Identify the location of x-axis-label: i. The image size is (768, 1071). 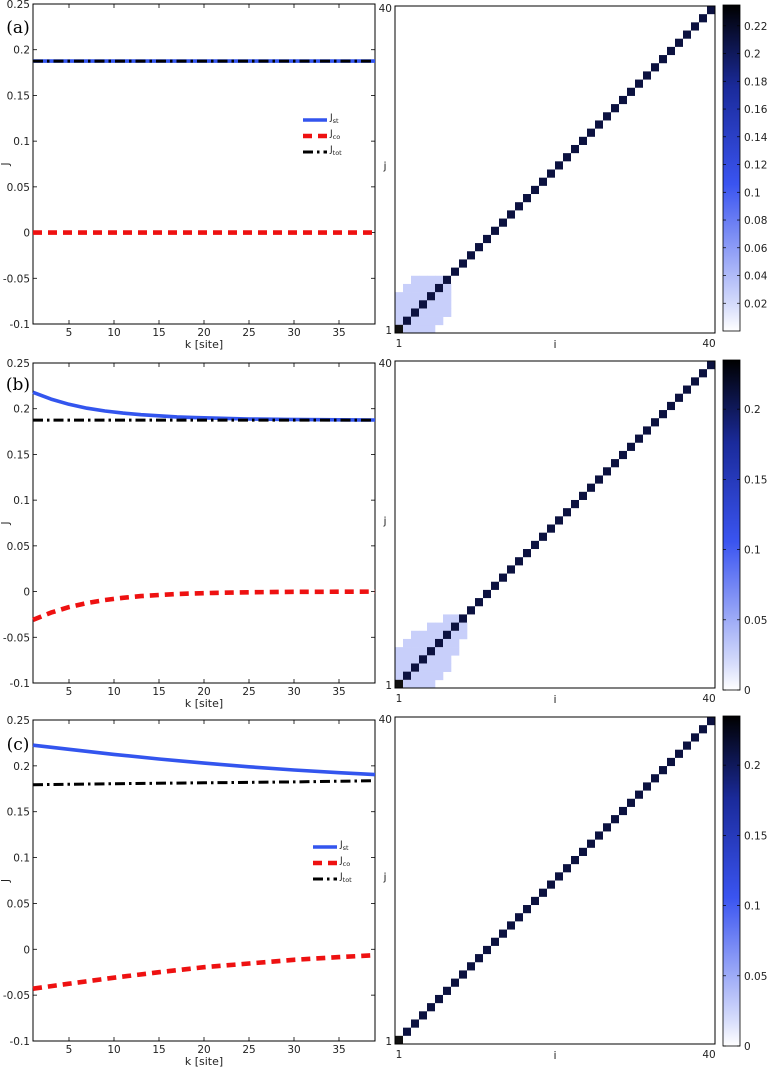
(554, 344).